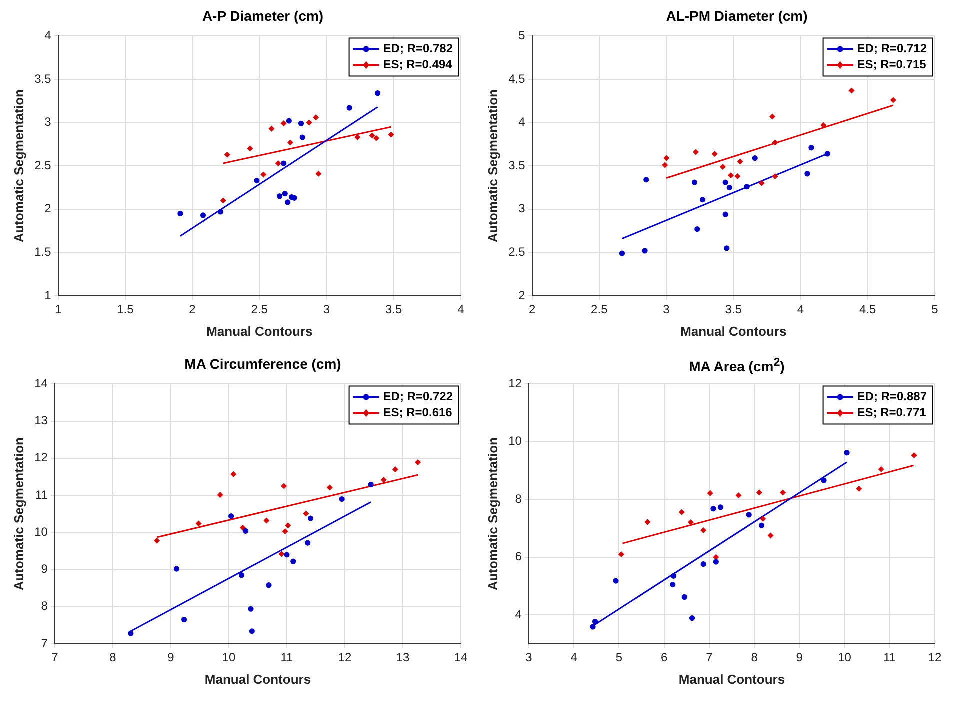  I want to click on x-tick-label: 8, so click(754, 657).